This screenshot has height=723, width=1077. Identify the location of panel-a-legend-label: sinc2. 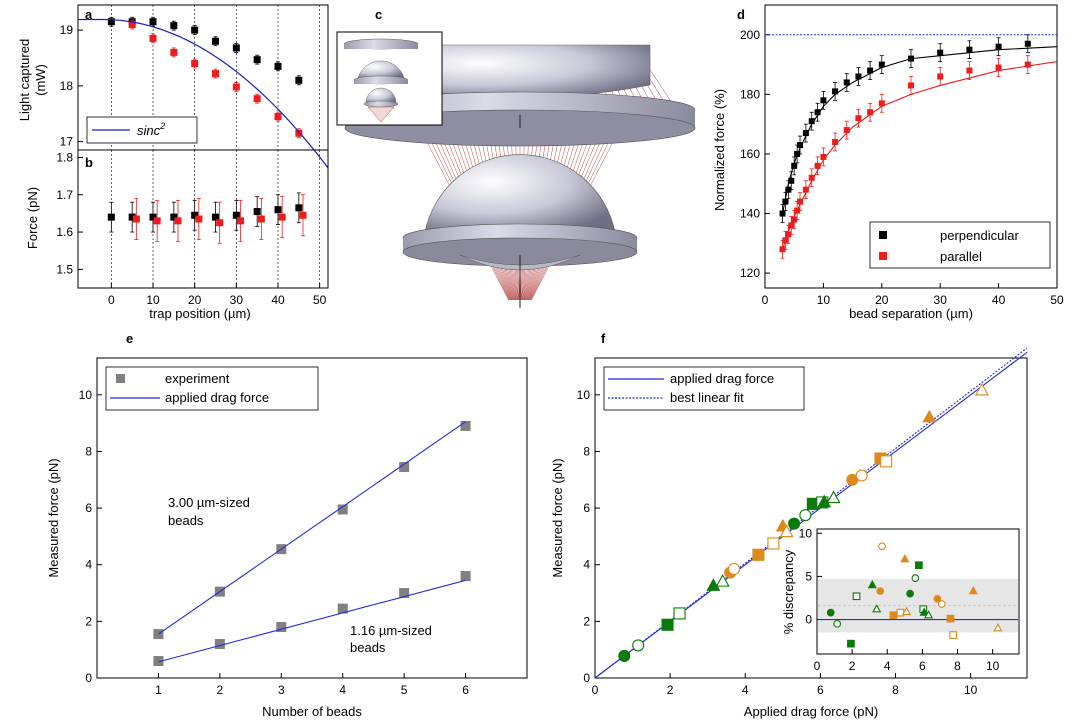
(151, 129).